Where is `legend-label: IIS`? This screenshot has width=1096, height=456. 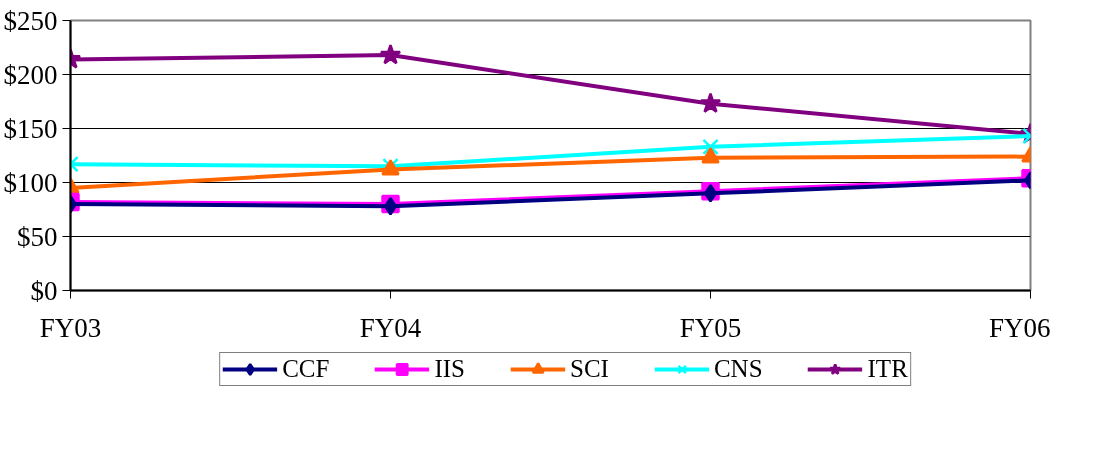 legend-label: IIS is located at coordinates (449, 369).